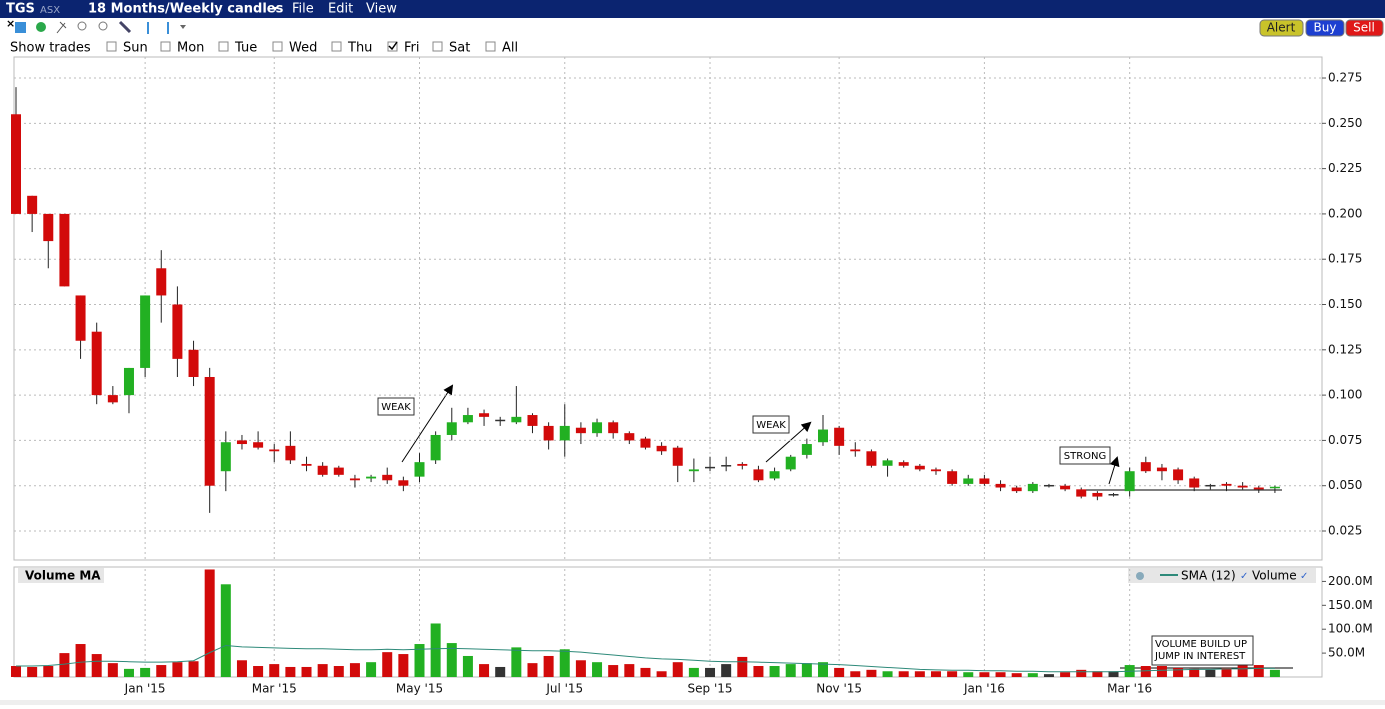  I want to click on x-tick-label: Nov '15, so click(839, 689).